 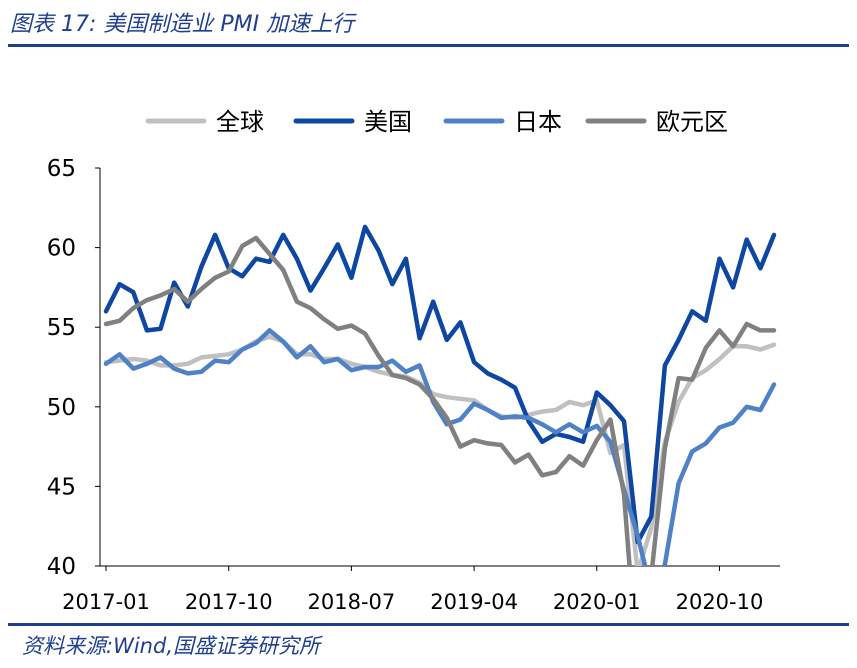 I want to click on footer-rule, so click(x=428, y=624).